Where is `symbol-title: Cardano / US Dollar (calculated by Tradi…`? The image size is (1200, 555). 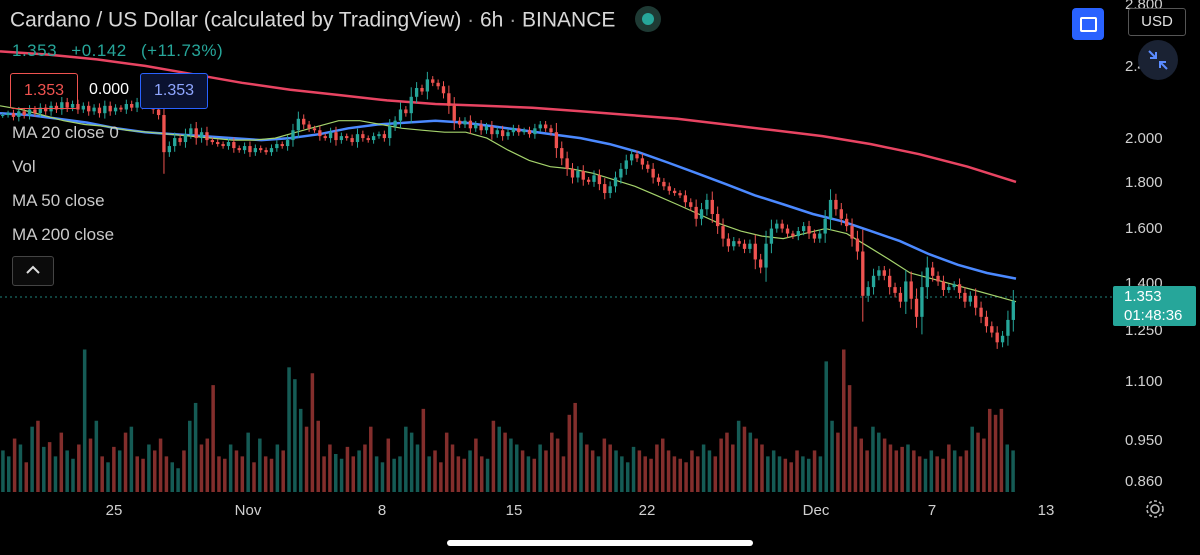
symbol-title: Cardano / US Dollar (calculated by Tradi… is located at coordinates (236, 20).